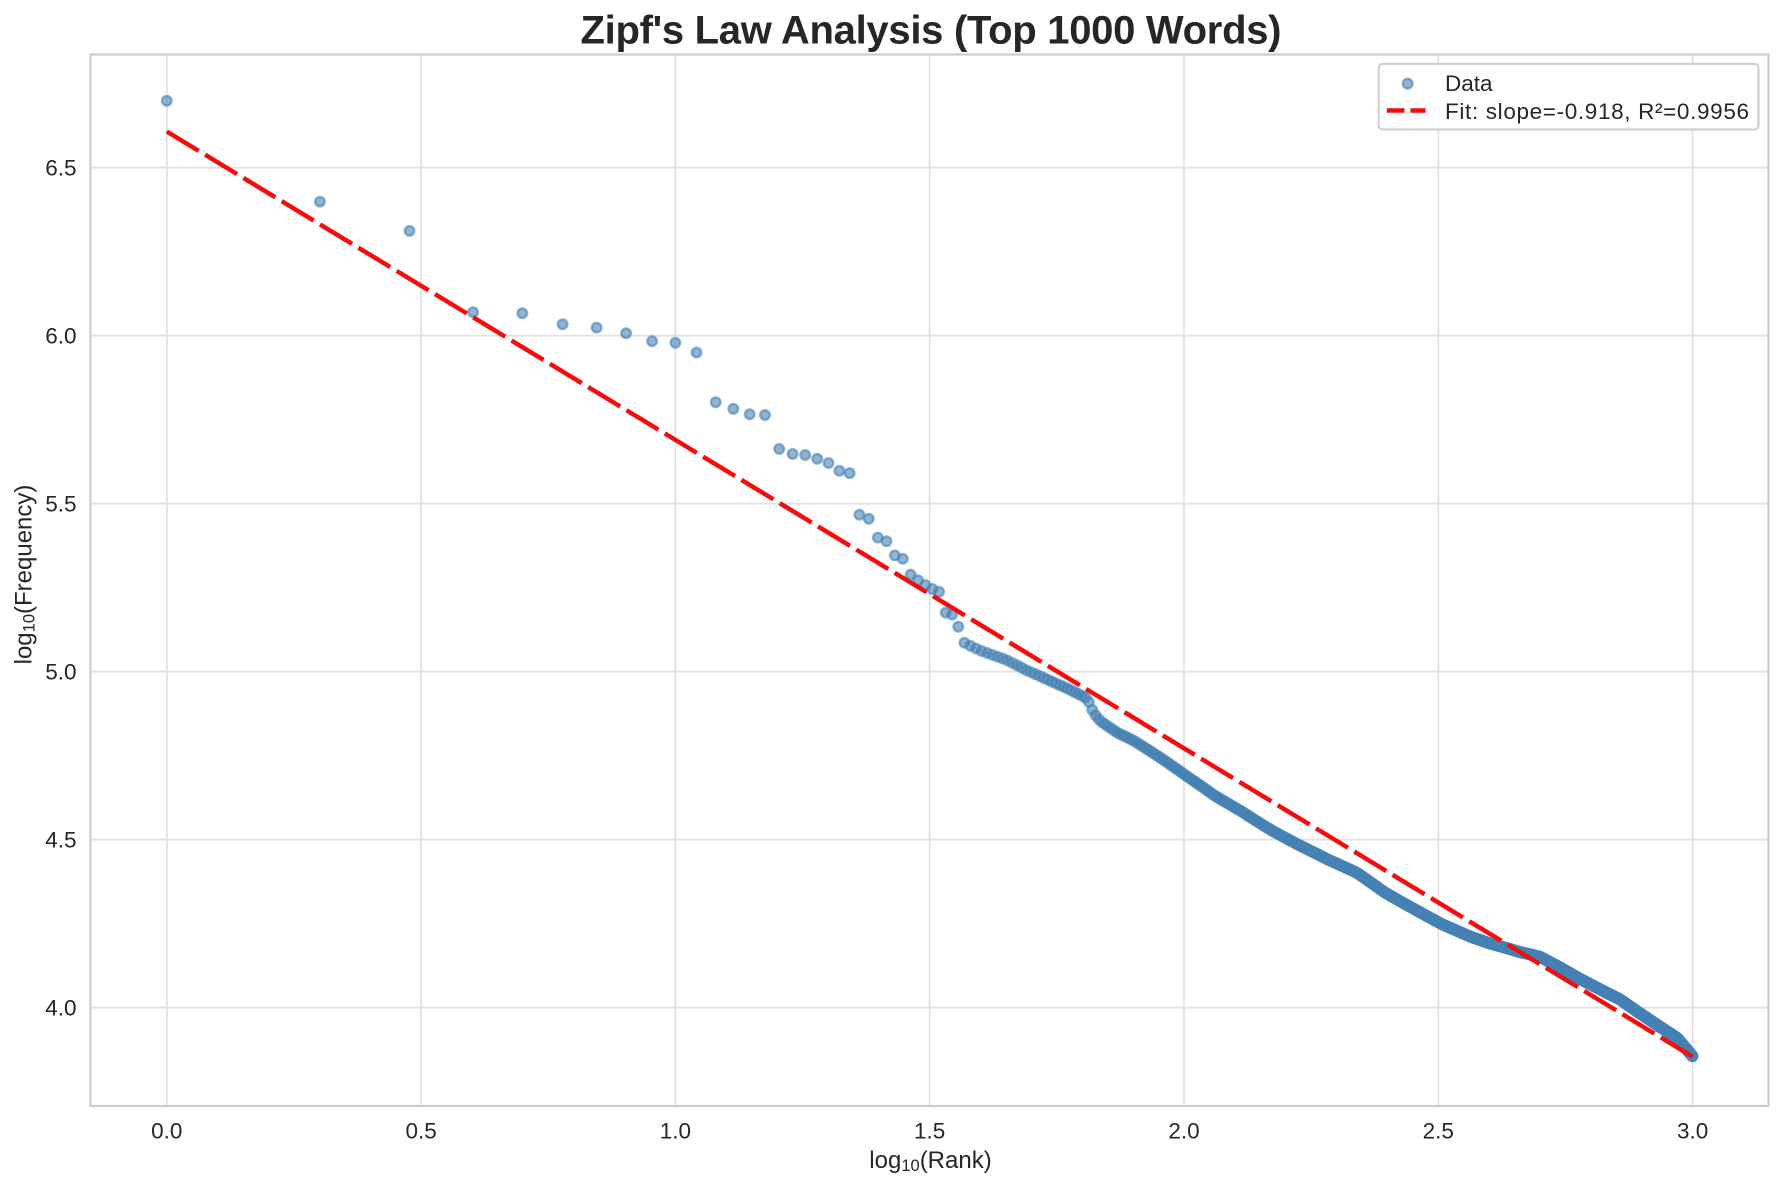 The height and width of the screenshot is (1185, 1784). Describe the element at coordinates (1183, 1131) in the screenshot. I see `svg-text: 2.0` at that location.